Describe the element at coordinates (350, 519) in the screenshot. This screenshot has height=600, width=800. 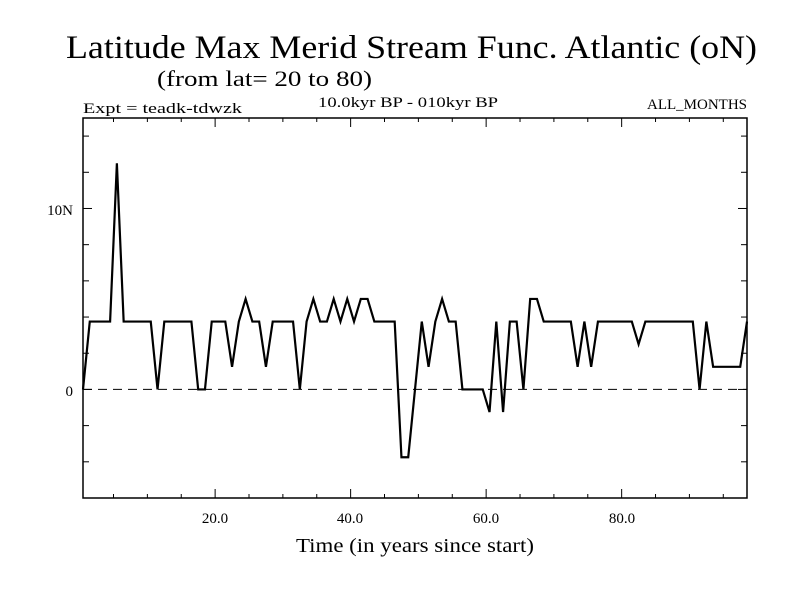
I see `x-tick-label-40: 40.0` at that location.